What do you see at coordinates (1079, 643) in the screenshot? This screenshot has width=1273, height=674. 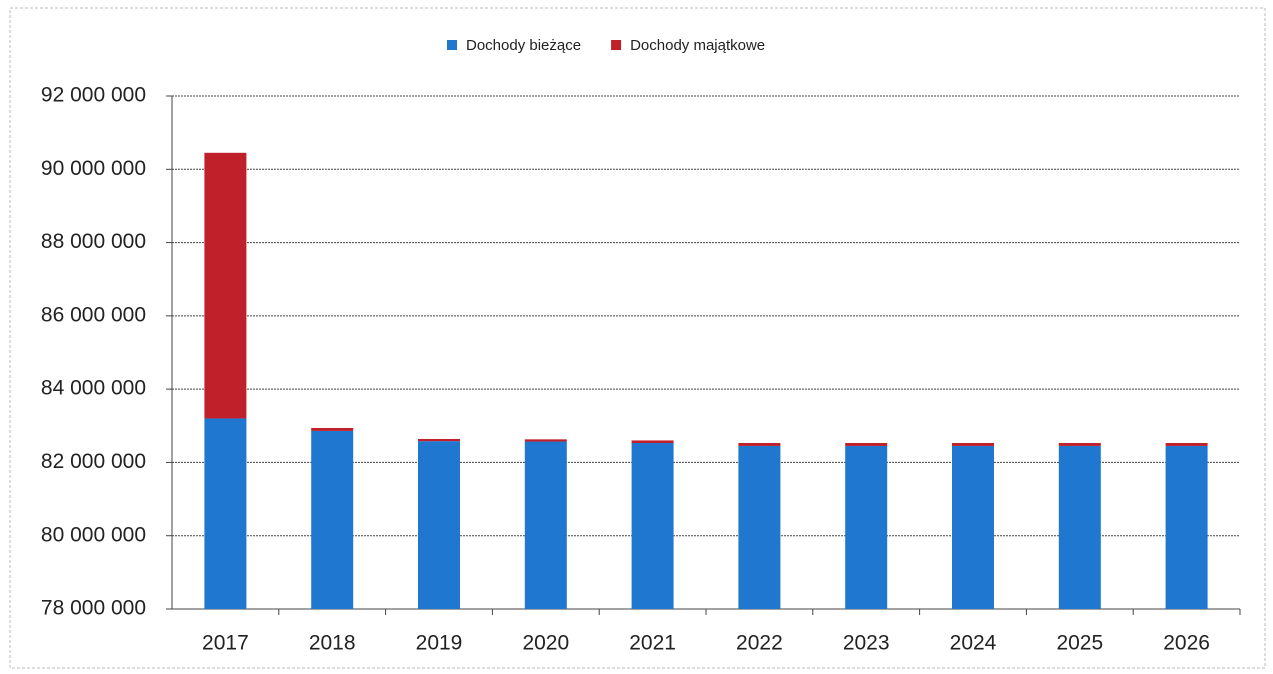 I see `x-tick-label: 2025` at bounding box center [1079, 643].